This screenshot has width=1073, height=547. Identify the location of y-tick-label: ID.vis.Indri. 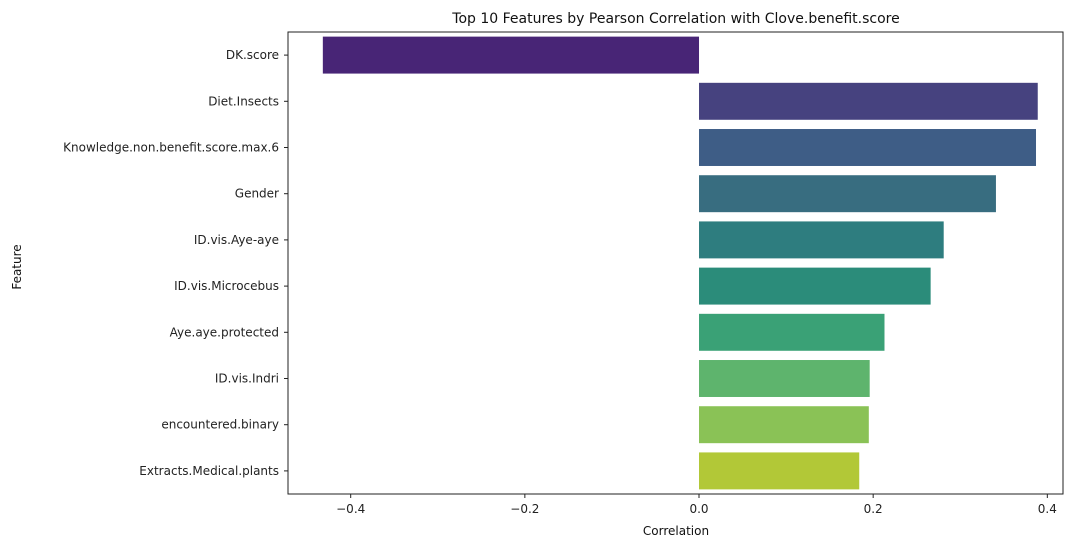
(247, 379).